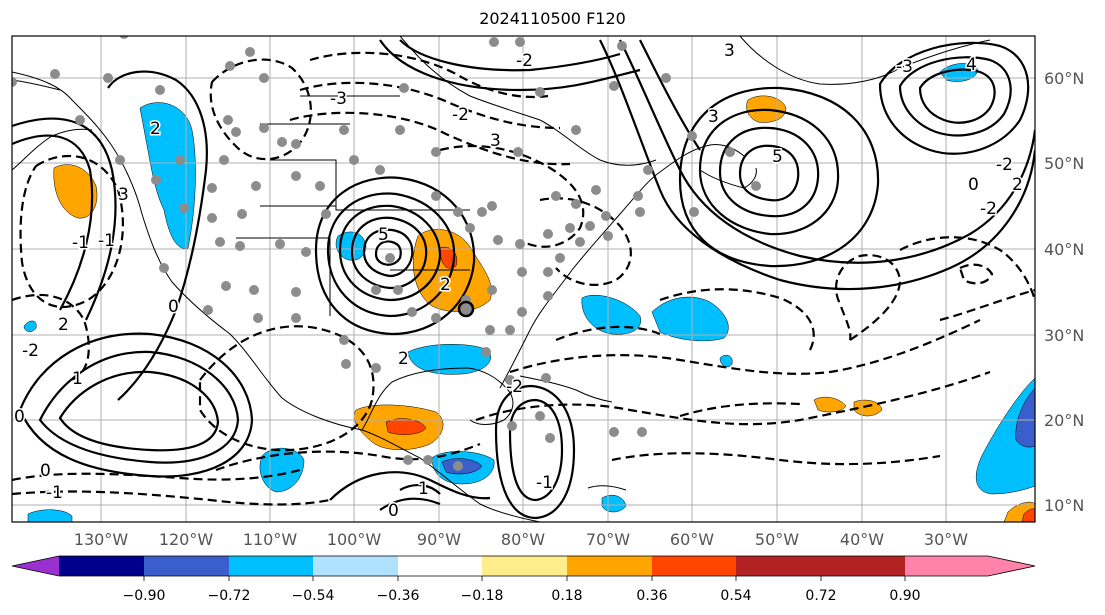 This screenshot has height=615, width=1105. I want to click on lat-label: 50°N, so click(1064, 163).